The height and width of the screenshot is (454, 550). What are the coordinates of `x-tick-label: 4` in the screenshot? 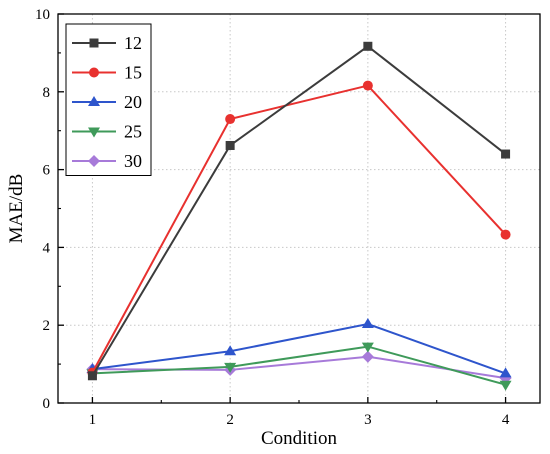 It's located at (506, 420).